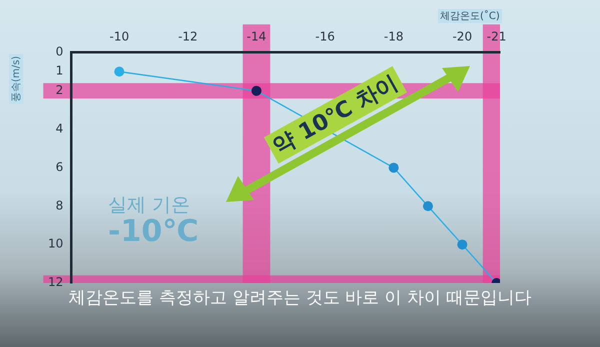 The height and width of the screenshot is (347, 600). Describe the element at coordinates (60, 51) in the screenshot. I see `y-tick-label: 0` at that location.